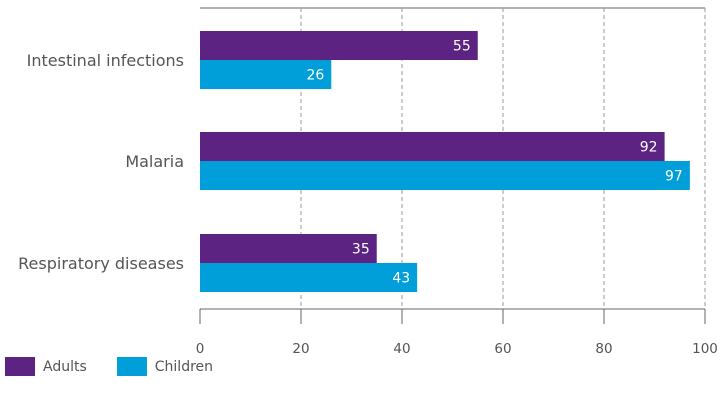 The image size is (721, 406). I want to click on x-tick-label-100: 100, so click(705, 349).